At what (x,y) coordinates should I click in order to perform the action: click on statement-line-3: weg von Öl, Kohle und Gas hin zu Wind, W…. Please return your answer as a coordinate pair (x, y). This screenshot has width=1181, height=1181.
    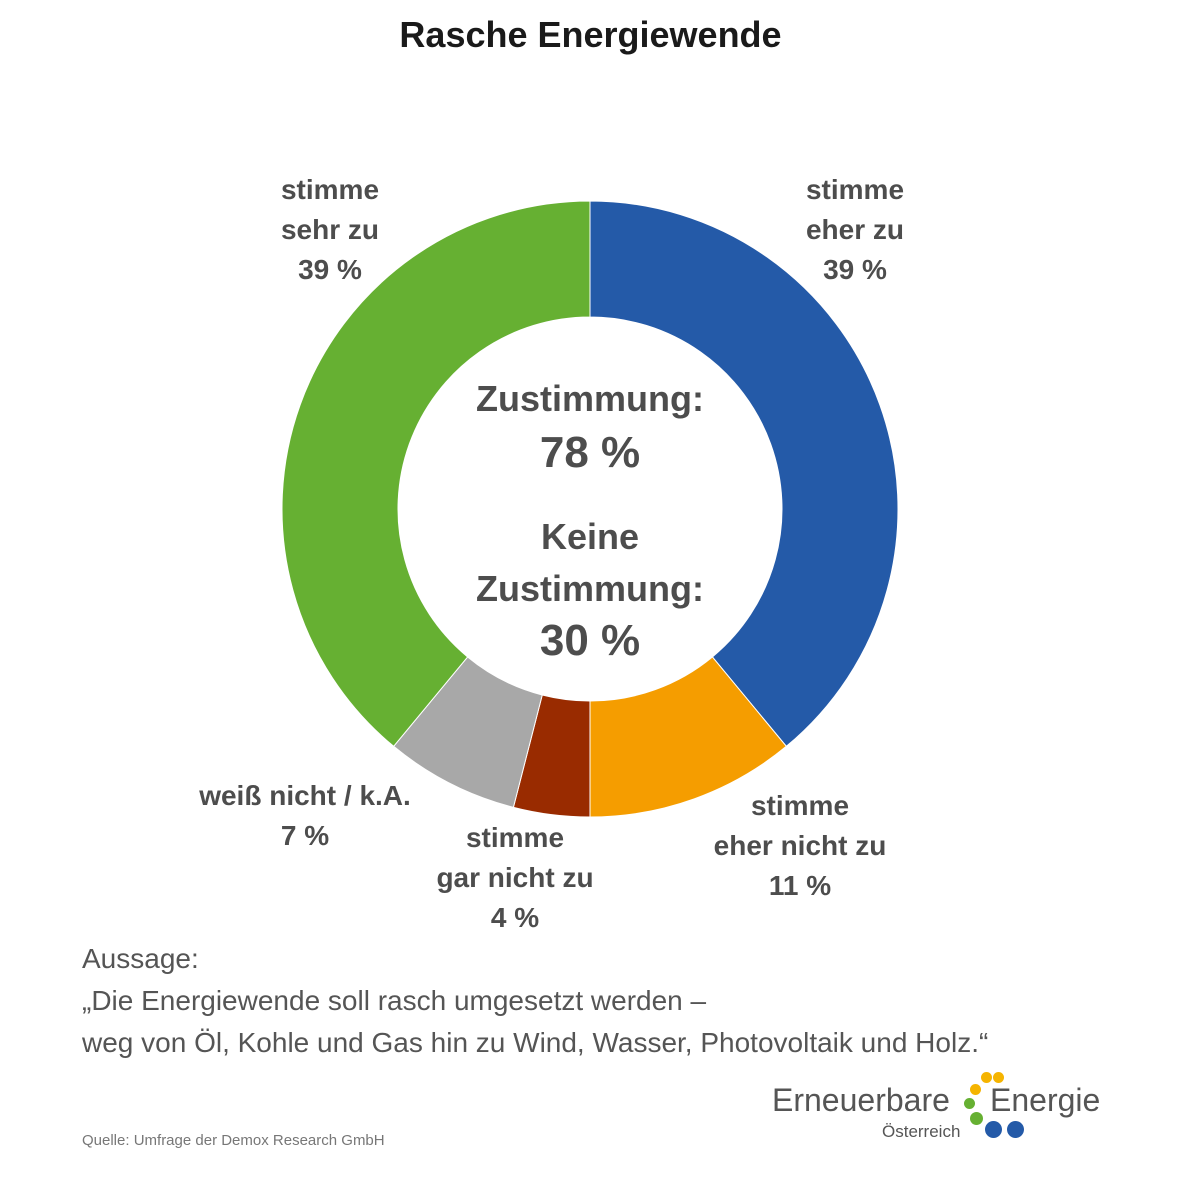
    Looking at the image, I should click on (535, 1042).